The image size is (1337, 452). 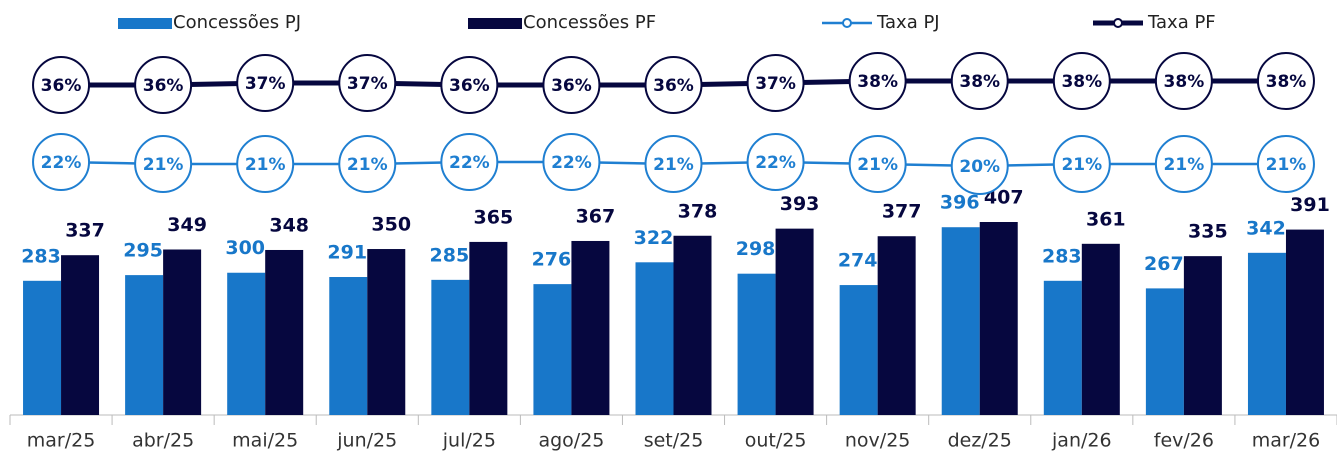 What do you see at coordinates (878, 441) in the screenshot?
I see `x-tick-label: nov/25` at bounding box center [878, 441].